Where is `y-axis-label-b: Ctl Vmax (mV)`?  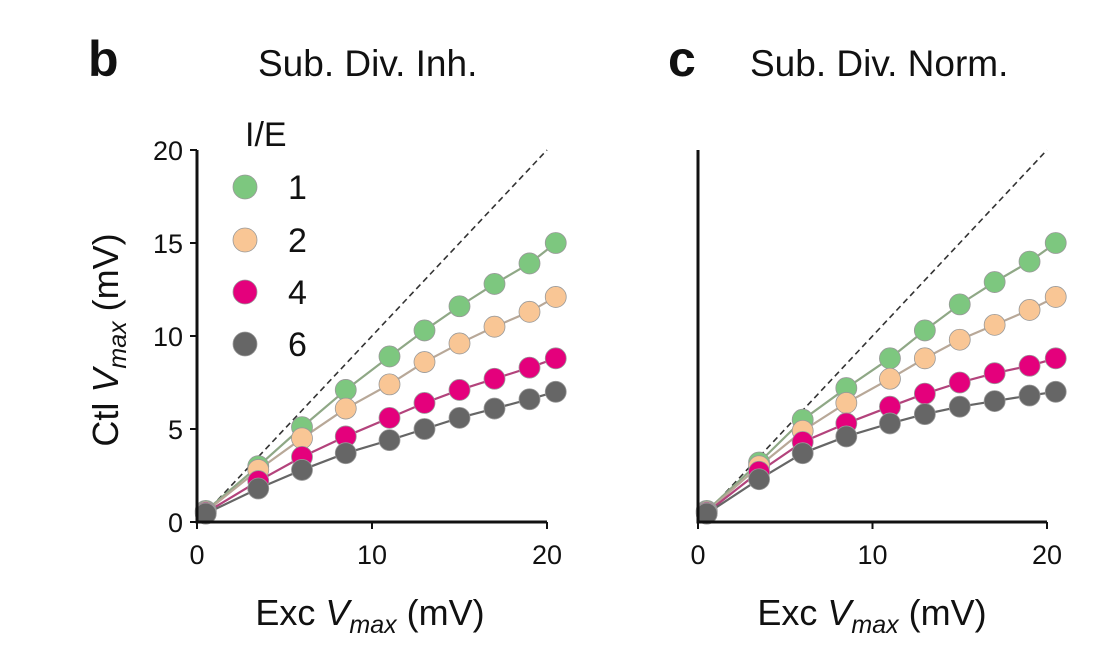 y-axis-label-b: Ctl Vmax (mV) is located at coordinates (108, 339).